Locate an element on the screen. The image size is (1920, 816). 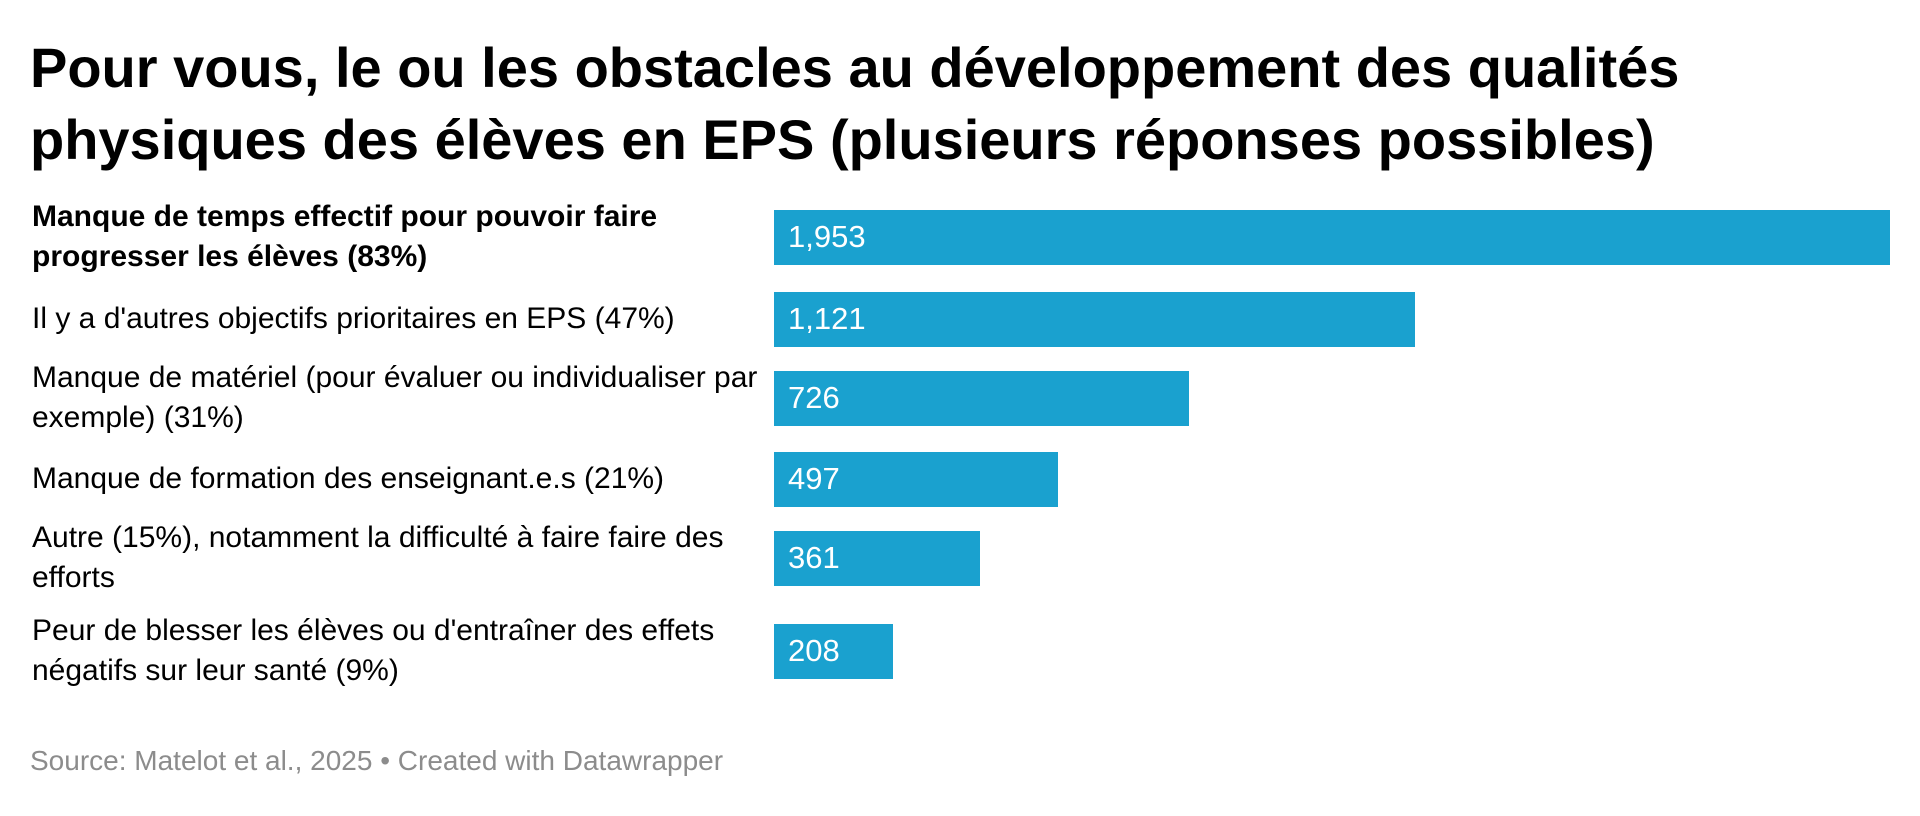
bar-value-label: 1,953 is located at coordinates (827, 236).